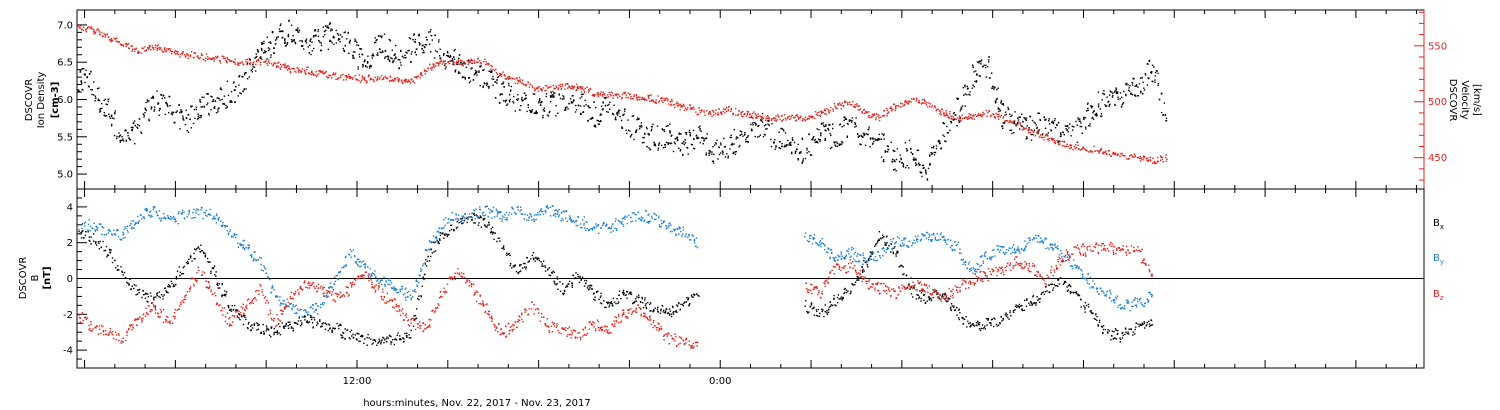 This screenshot has height=410, width=1500. I want to click on bottom-y-axis-unit: [nT], so click(47, 277).